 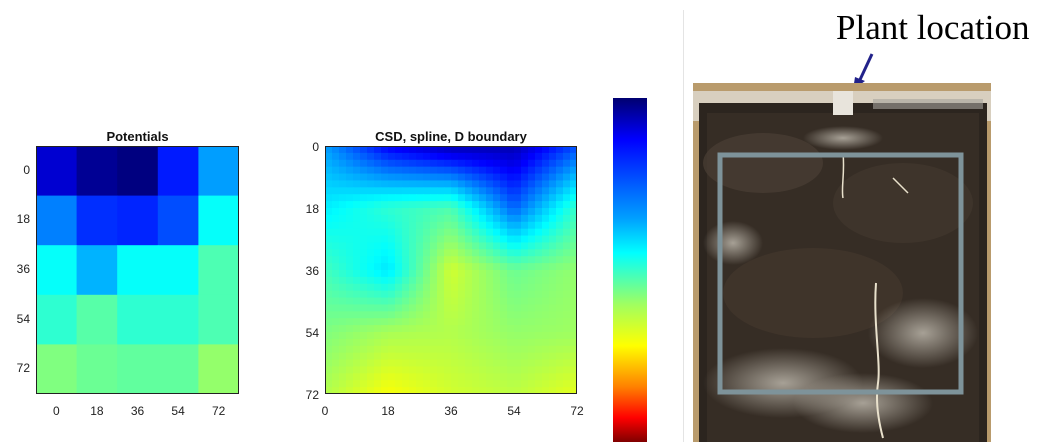 I want to click on x-tick-label: 54, so click(x=178, y=411).